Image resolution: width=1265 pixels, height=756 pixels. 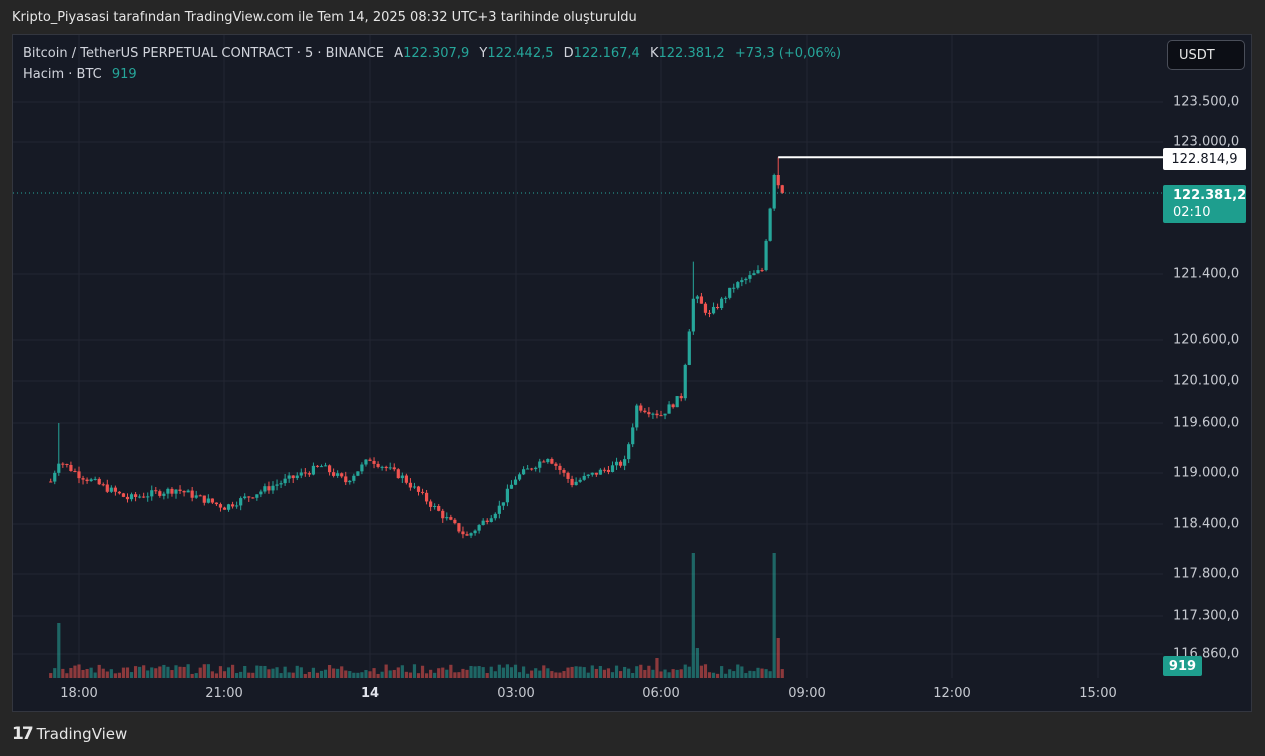 I want to click on time-scale: 18:00 21:00 14 03:00 06:00 09:00 12:00 15:00, so click(x=588, y=694).